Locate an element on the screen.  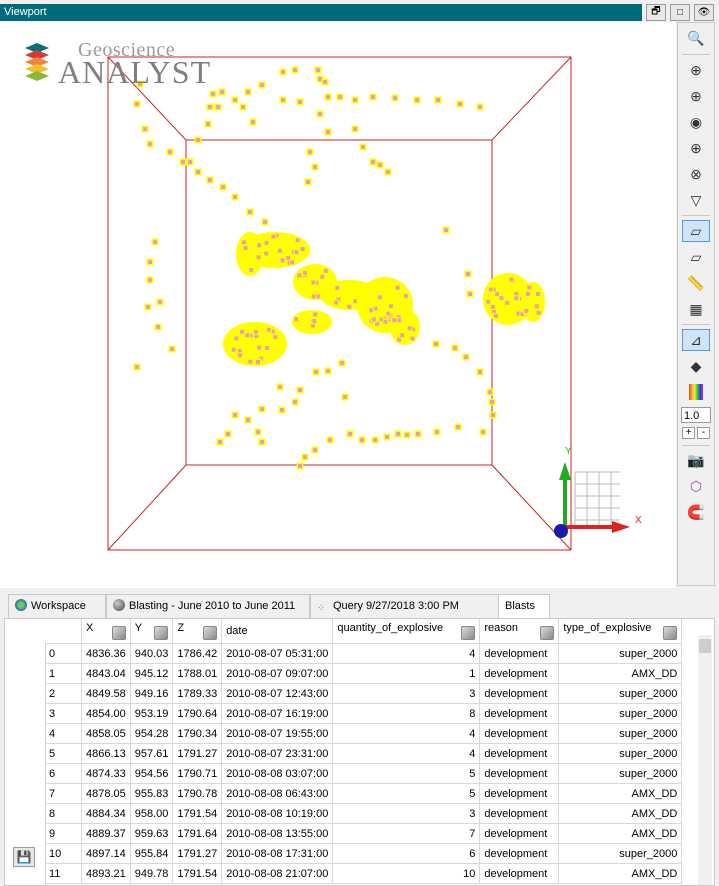
table-cell: 2010-08-08 13:55:00 is located at coordinates (277, 833).